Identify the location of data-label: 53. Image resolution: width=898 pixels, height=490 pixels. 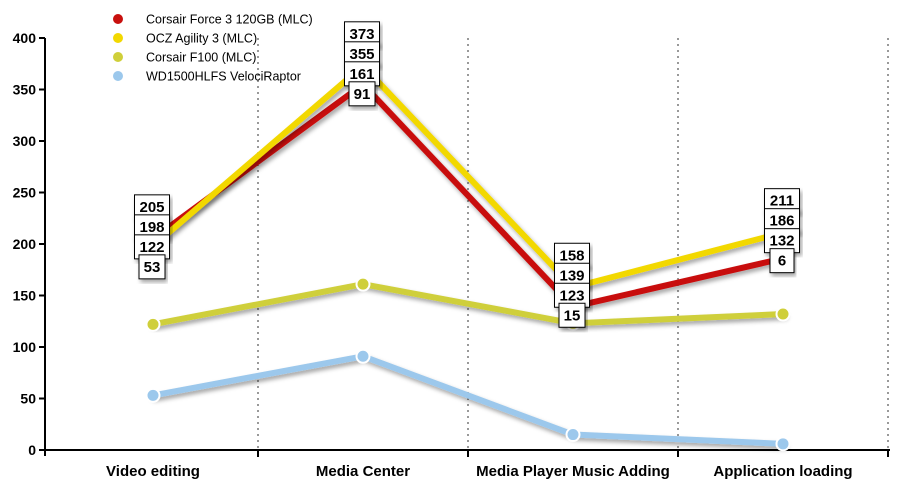
(152, 267).